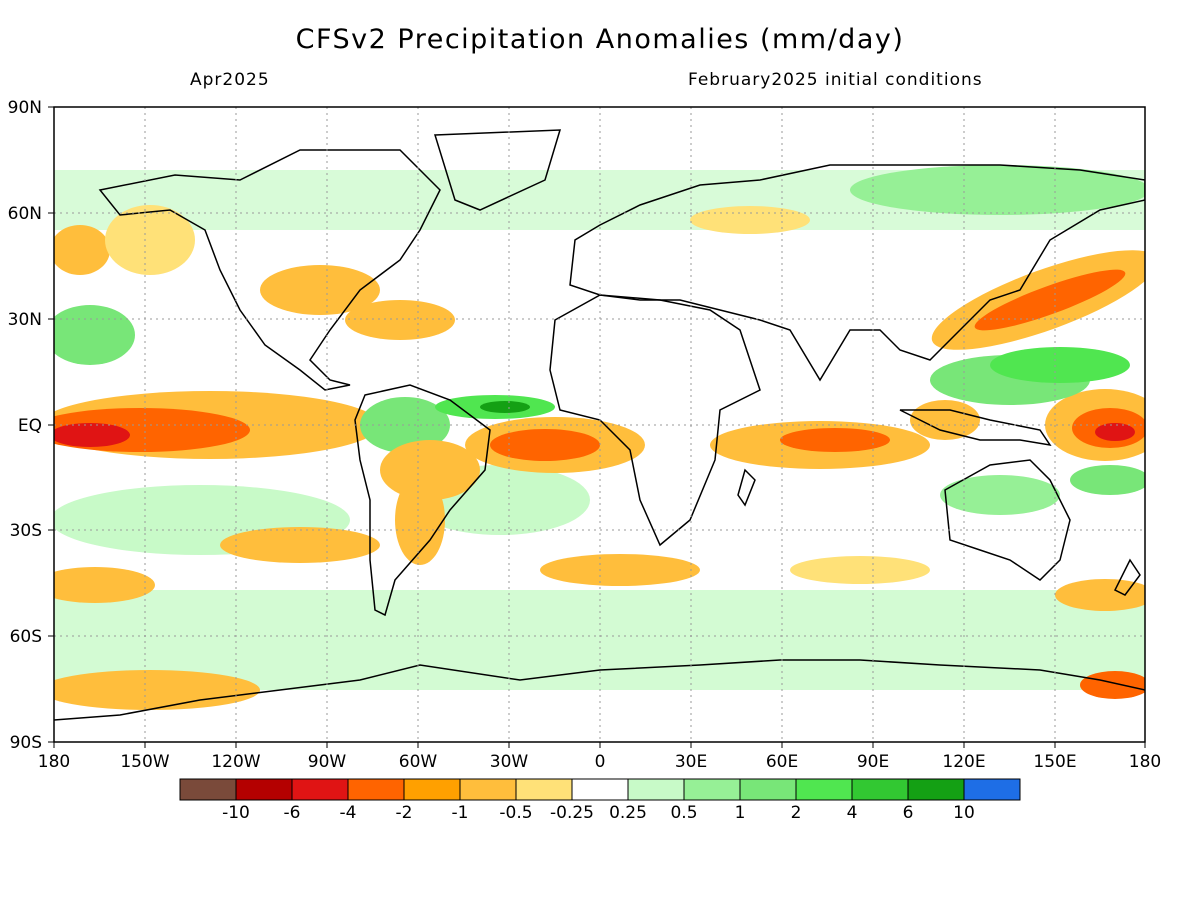 This screenshot has width=1200, height=900. I want to click on colorbar-label: 2, so click(796, 813).